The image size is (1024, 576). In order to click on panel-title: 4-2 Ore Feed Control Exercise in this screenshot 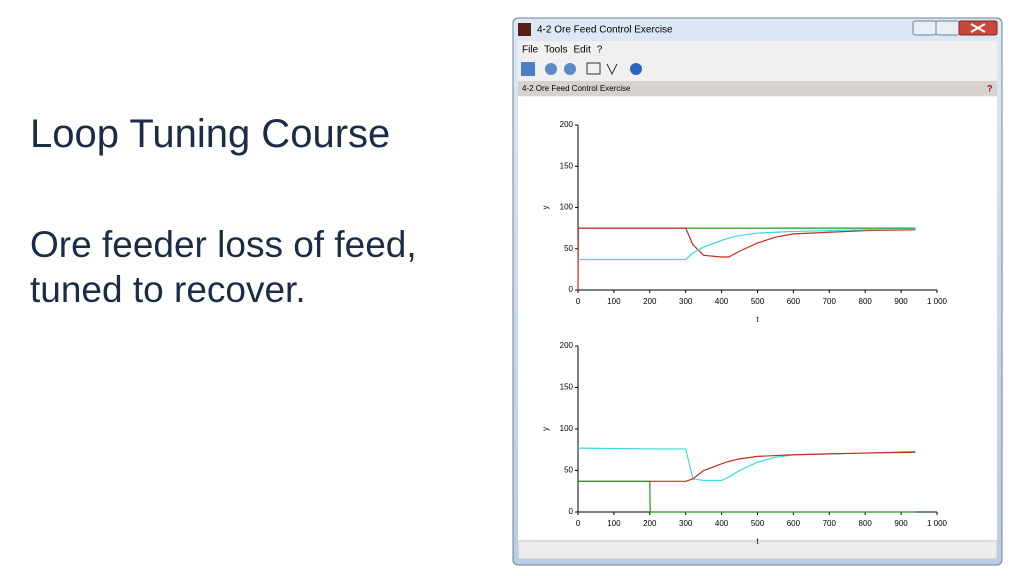, I will do `click(576, 88)`.